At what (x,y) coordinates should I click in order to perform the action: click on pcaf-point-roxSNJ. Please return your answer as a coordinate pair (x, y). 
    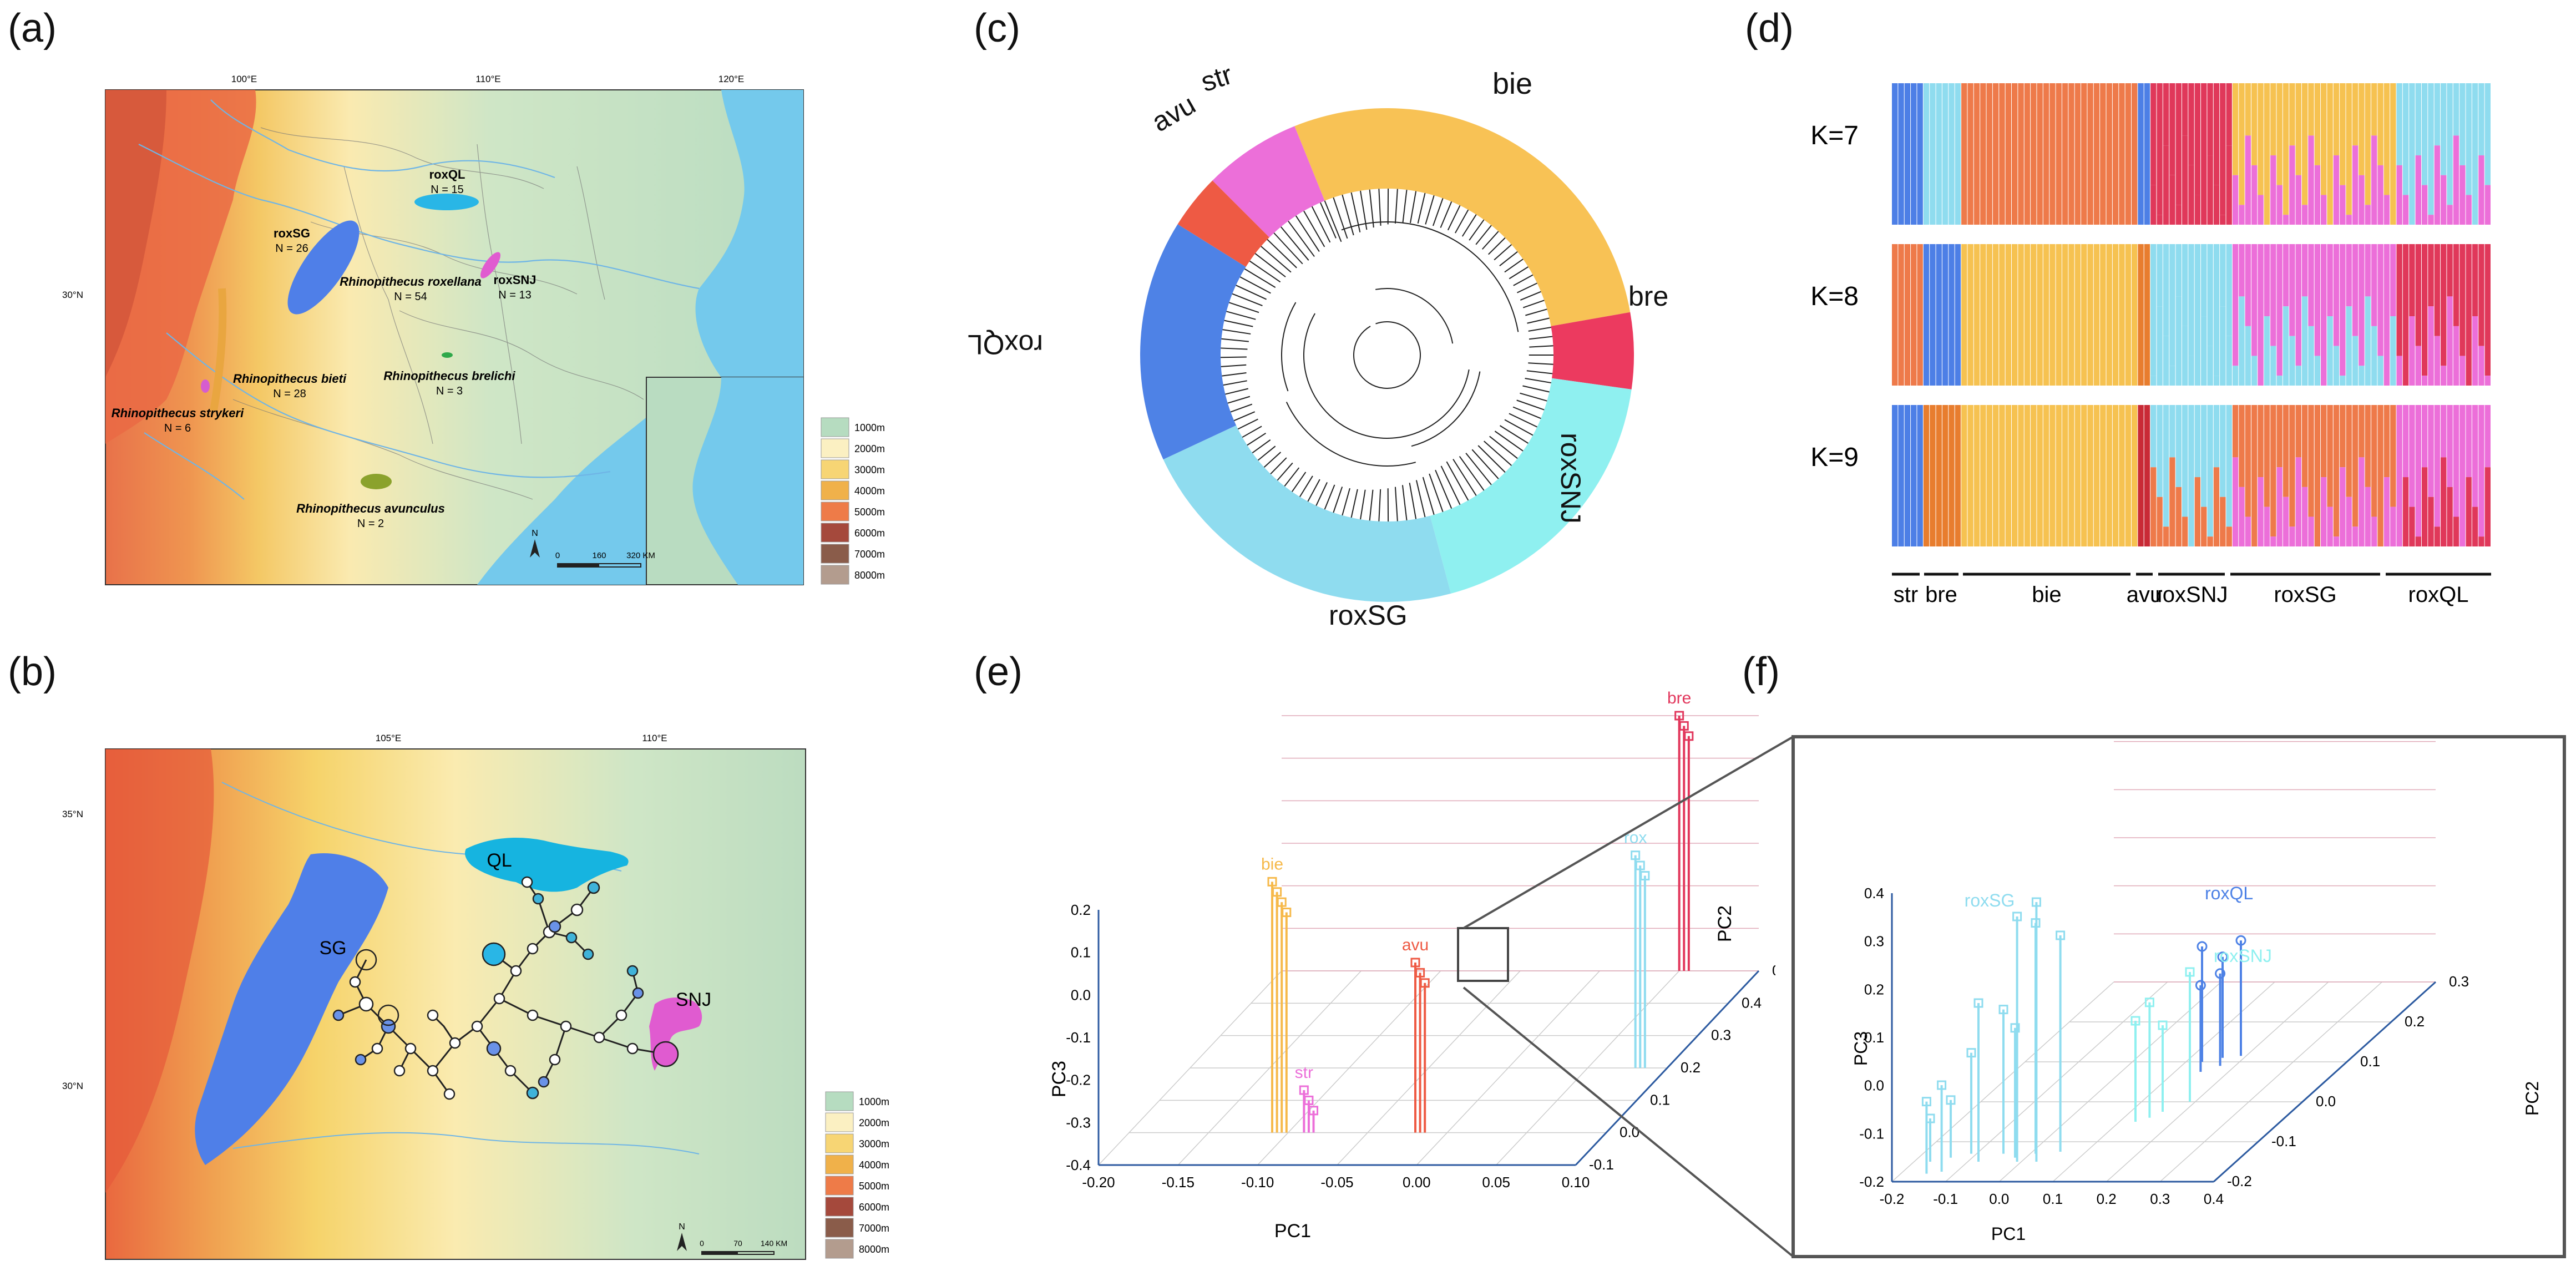
    Looking at the image, I should click on (2163, 1025).